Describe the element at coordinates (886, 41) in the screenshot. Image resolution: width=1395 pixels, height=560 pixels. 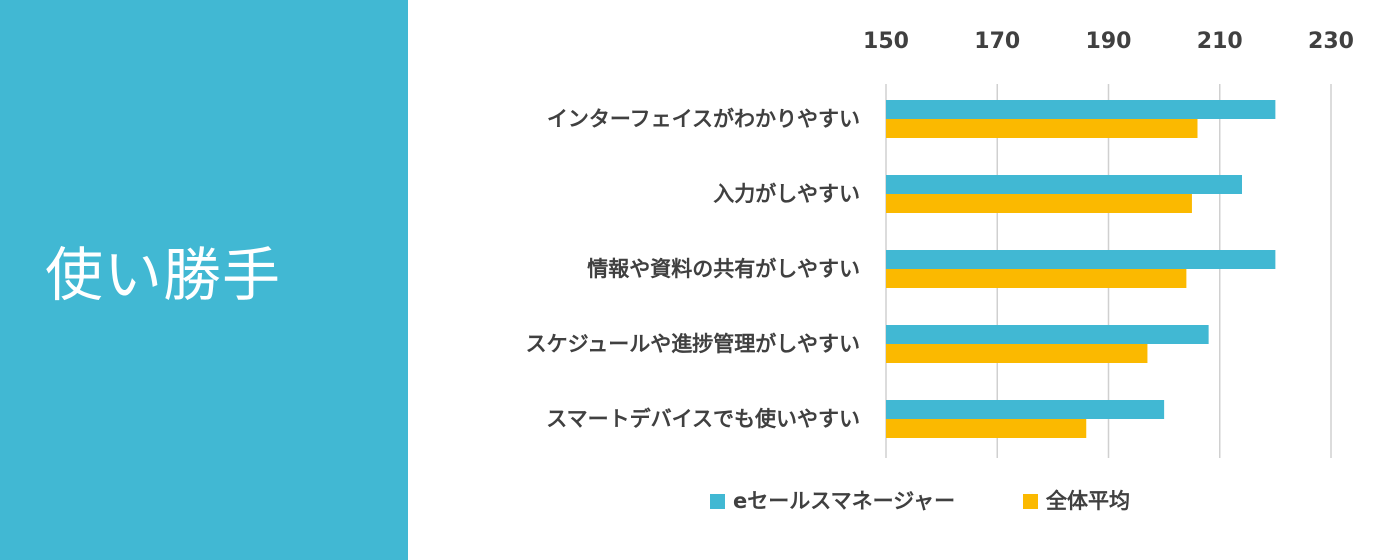
I see `x-tick-label: 150` at that location.